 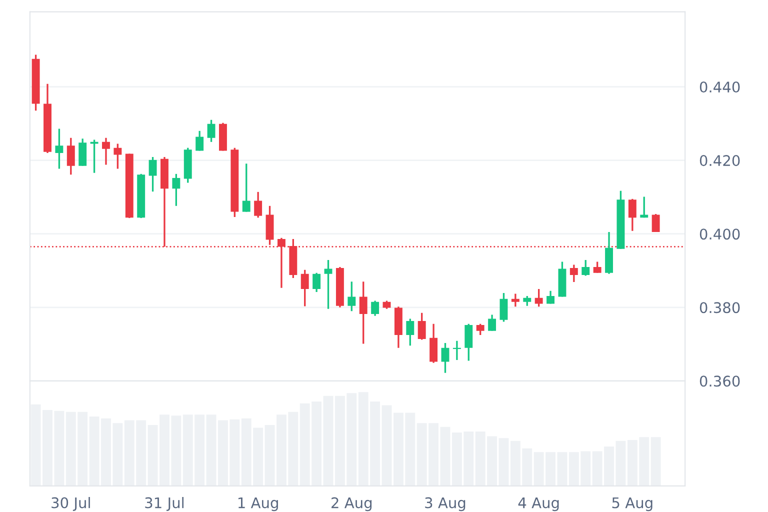 What do you see at coordinates (720, 234) in the screenshot?
I see `y-tick-label: 0.400` at bounding box center [720, 234].